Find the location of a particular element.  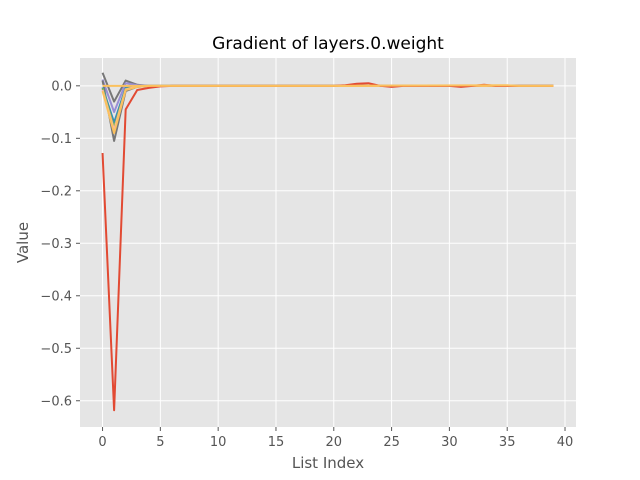

y-axis-label: Value is located at coordinates (23, 242).